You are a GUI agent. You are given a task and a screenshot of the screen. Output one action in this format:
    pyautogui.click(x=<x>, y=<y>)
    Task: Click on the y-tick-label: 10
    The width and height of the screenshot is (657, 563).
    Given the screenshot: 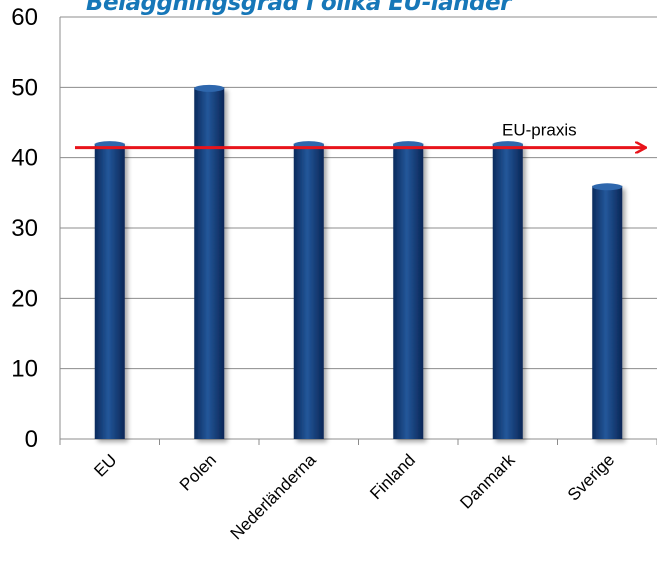 What is the action you would take?
    pyautogui.click(x=24, y=369)
    